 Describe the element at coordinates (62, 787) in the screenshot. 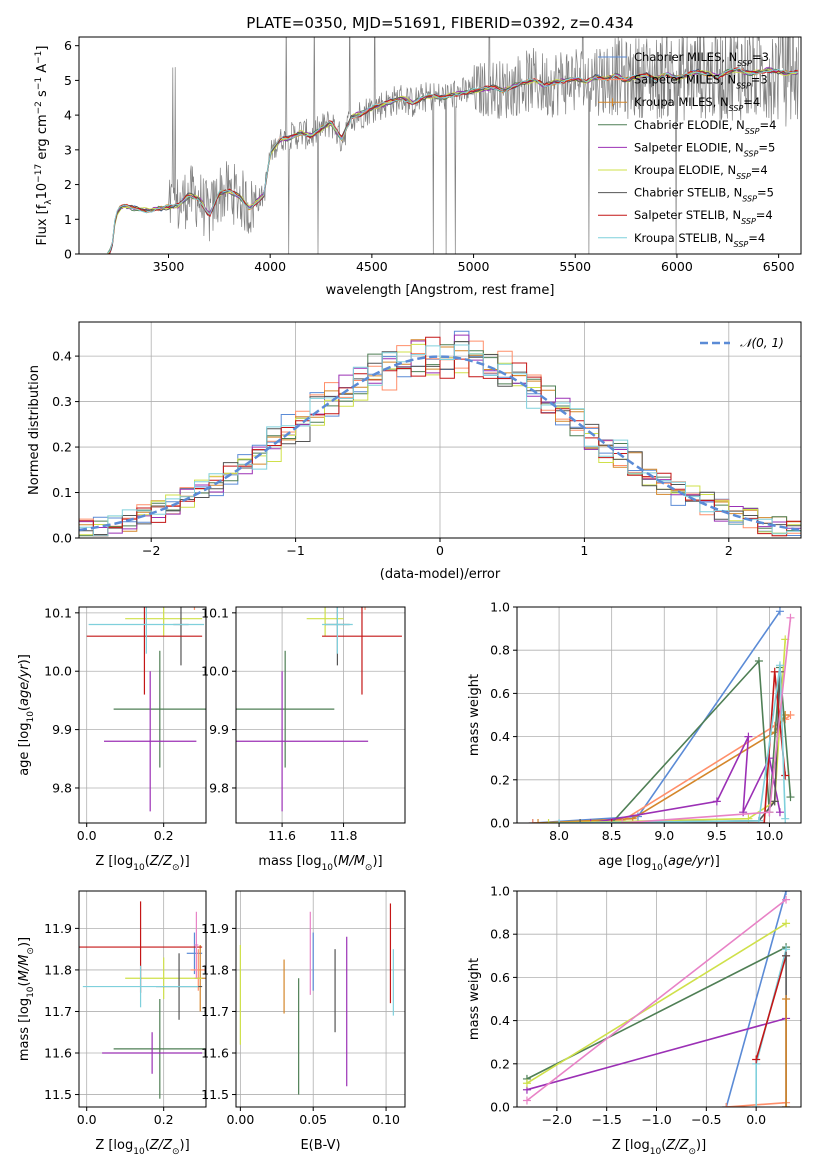

I see `y-tick-label: 9.8` at that location.